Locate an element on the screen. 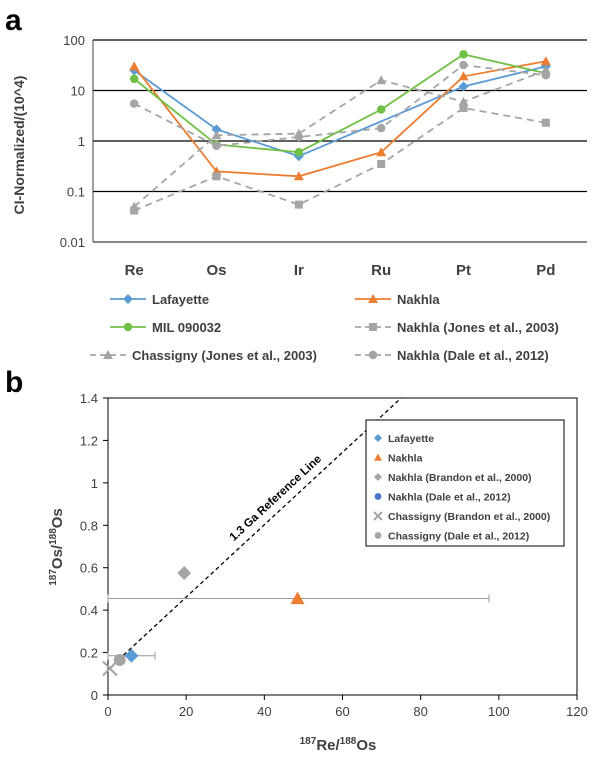  chart-a-y-tick-label: 0.1 is located at coordinates (76, 192).